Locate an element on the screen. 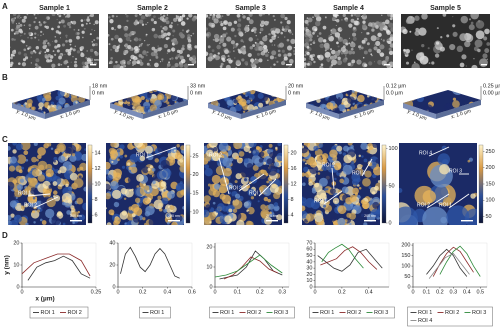 Image resolution: width=500 pixels, height=328 pixels. y-tick-label: 60 is located at coordinates (309, 250).